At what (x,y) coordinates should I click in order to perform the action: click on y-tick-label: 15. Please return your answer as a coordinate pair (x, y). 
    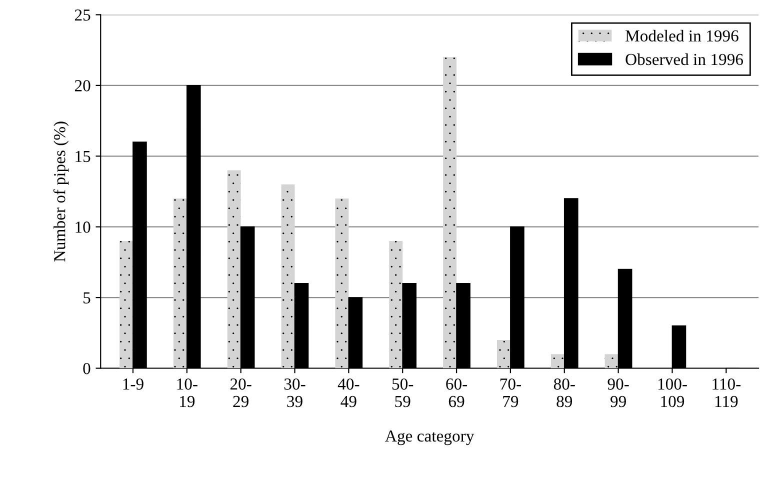
    Looking at the image, I should click on (83, 156).